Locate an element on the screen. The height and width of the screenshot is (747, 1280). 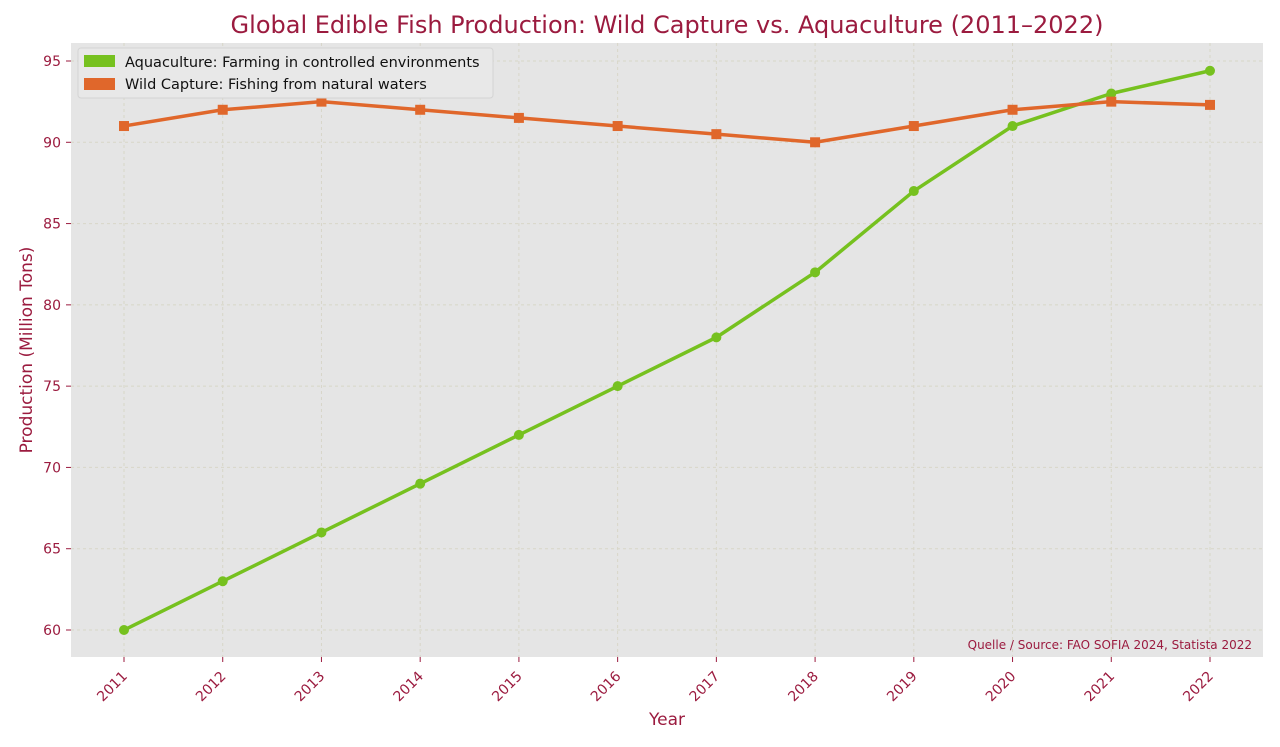
y-tick-label: 65 is located at coordinates (52, 550).